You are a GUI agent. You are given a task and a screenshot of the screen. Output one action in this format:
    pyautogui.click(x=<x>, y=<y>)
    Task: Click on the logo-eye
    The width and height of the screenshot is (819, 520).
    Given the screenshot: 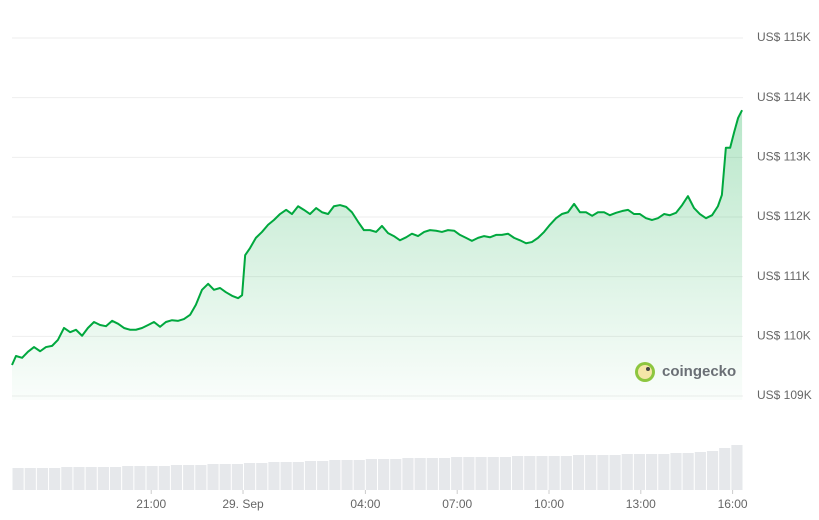 What is the action you would take?
    pyautogui.click(x=648, y=369)
    